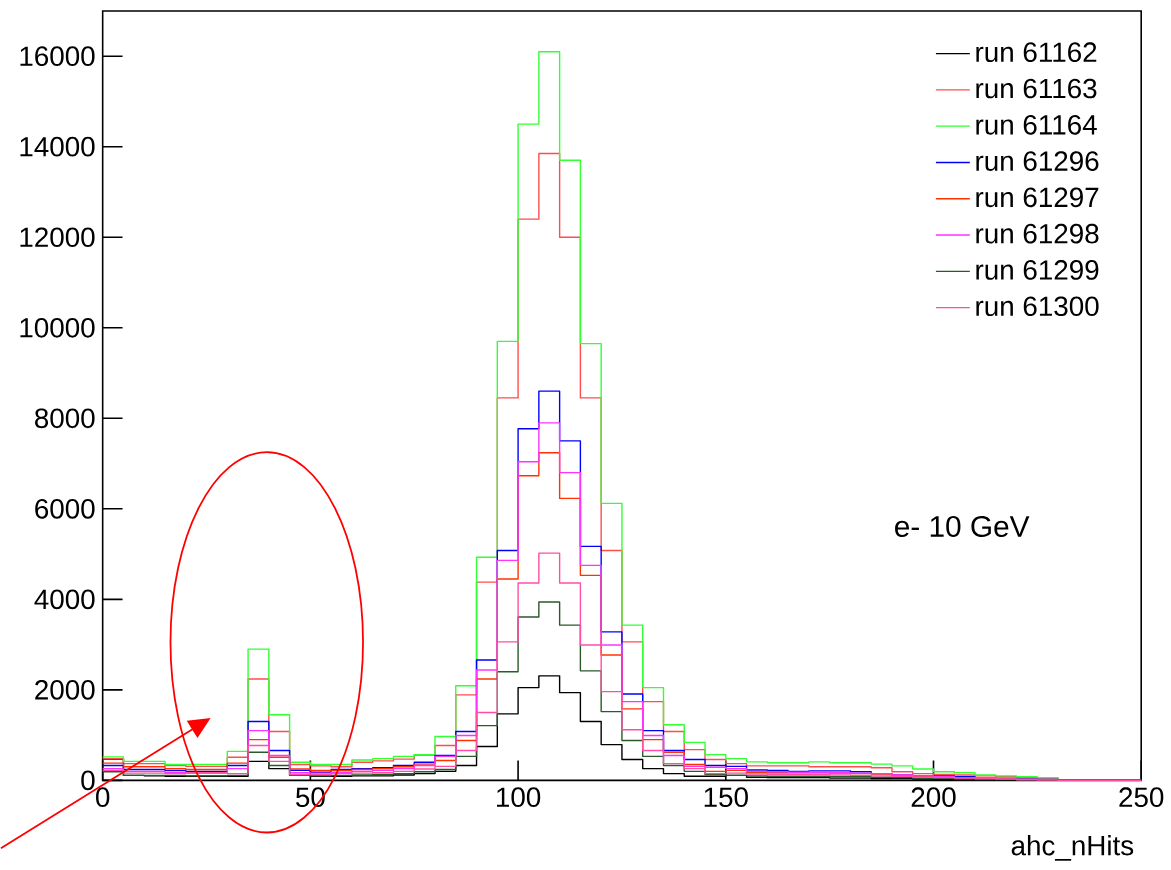 The image size is (1171, 870). What do you see at coordinates (65, 418) in the screenshot?
I see `y-tick-label: 8000` at bounding box center [65, 418].